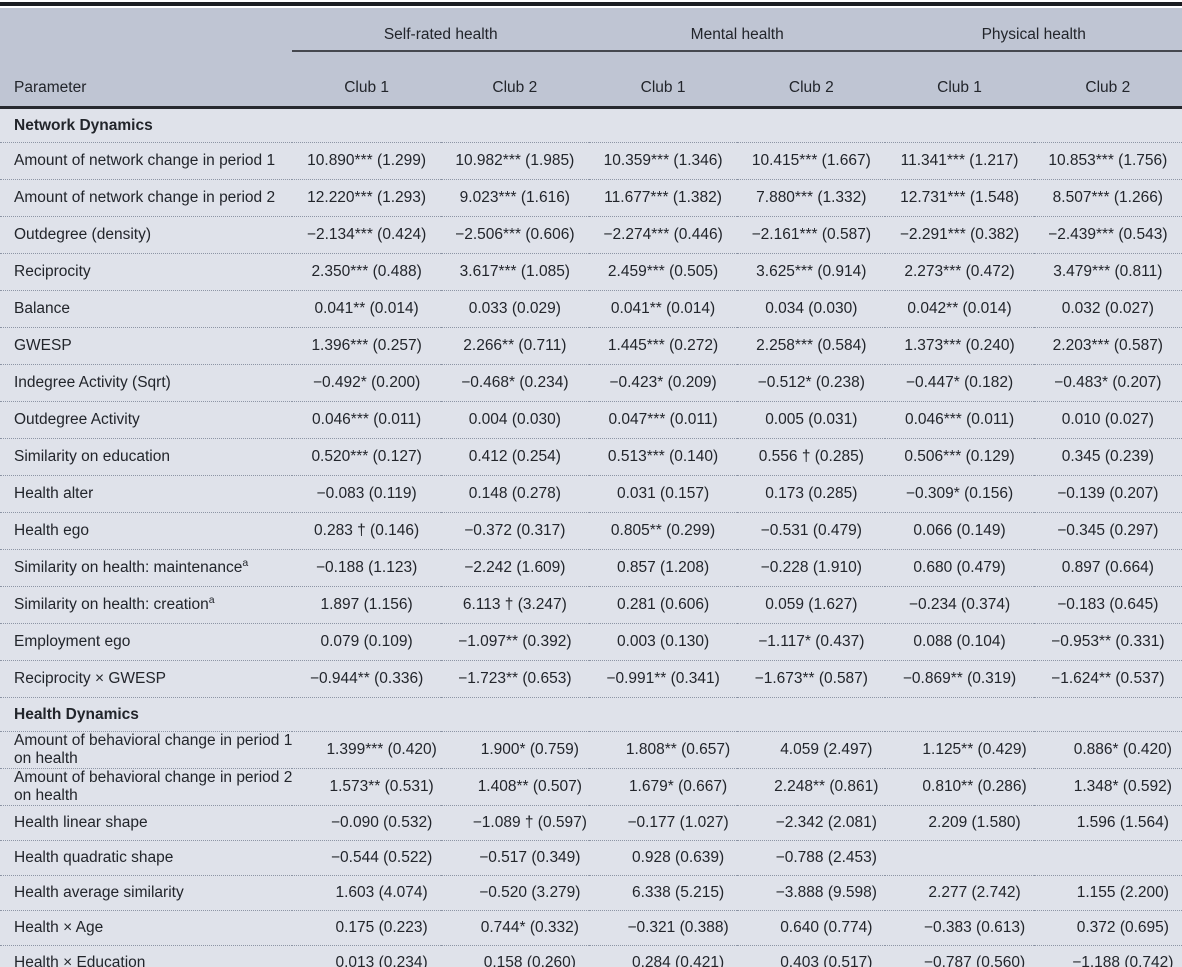 The width and height of the screenshot is (1182, 967). What do you see at coordinates (591, 125) in the screenshot?
I see `section-title: Network Dynamics` at bounding box center [591, 125].